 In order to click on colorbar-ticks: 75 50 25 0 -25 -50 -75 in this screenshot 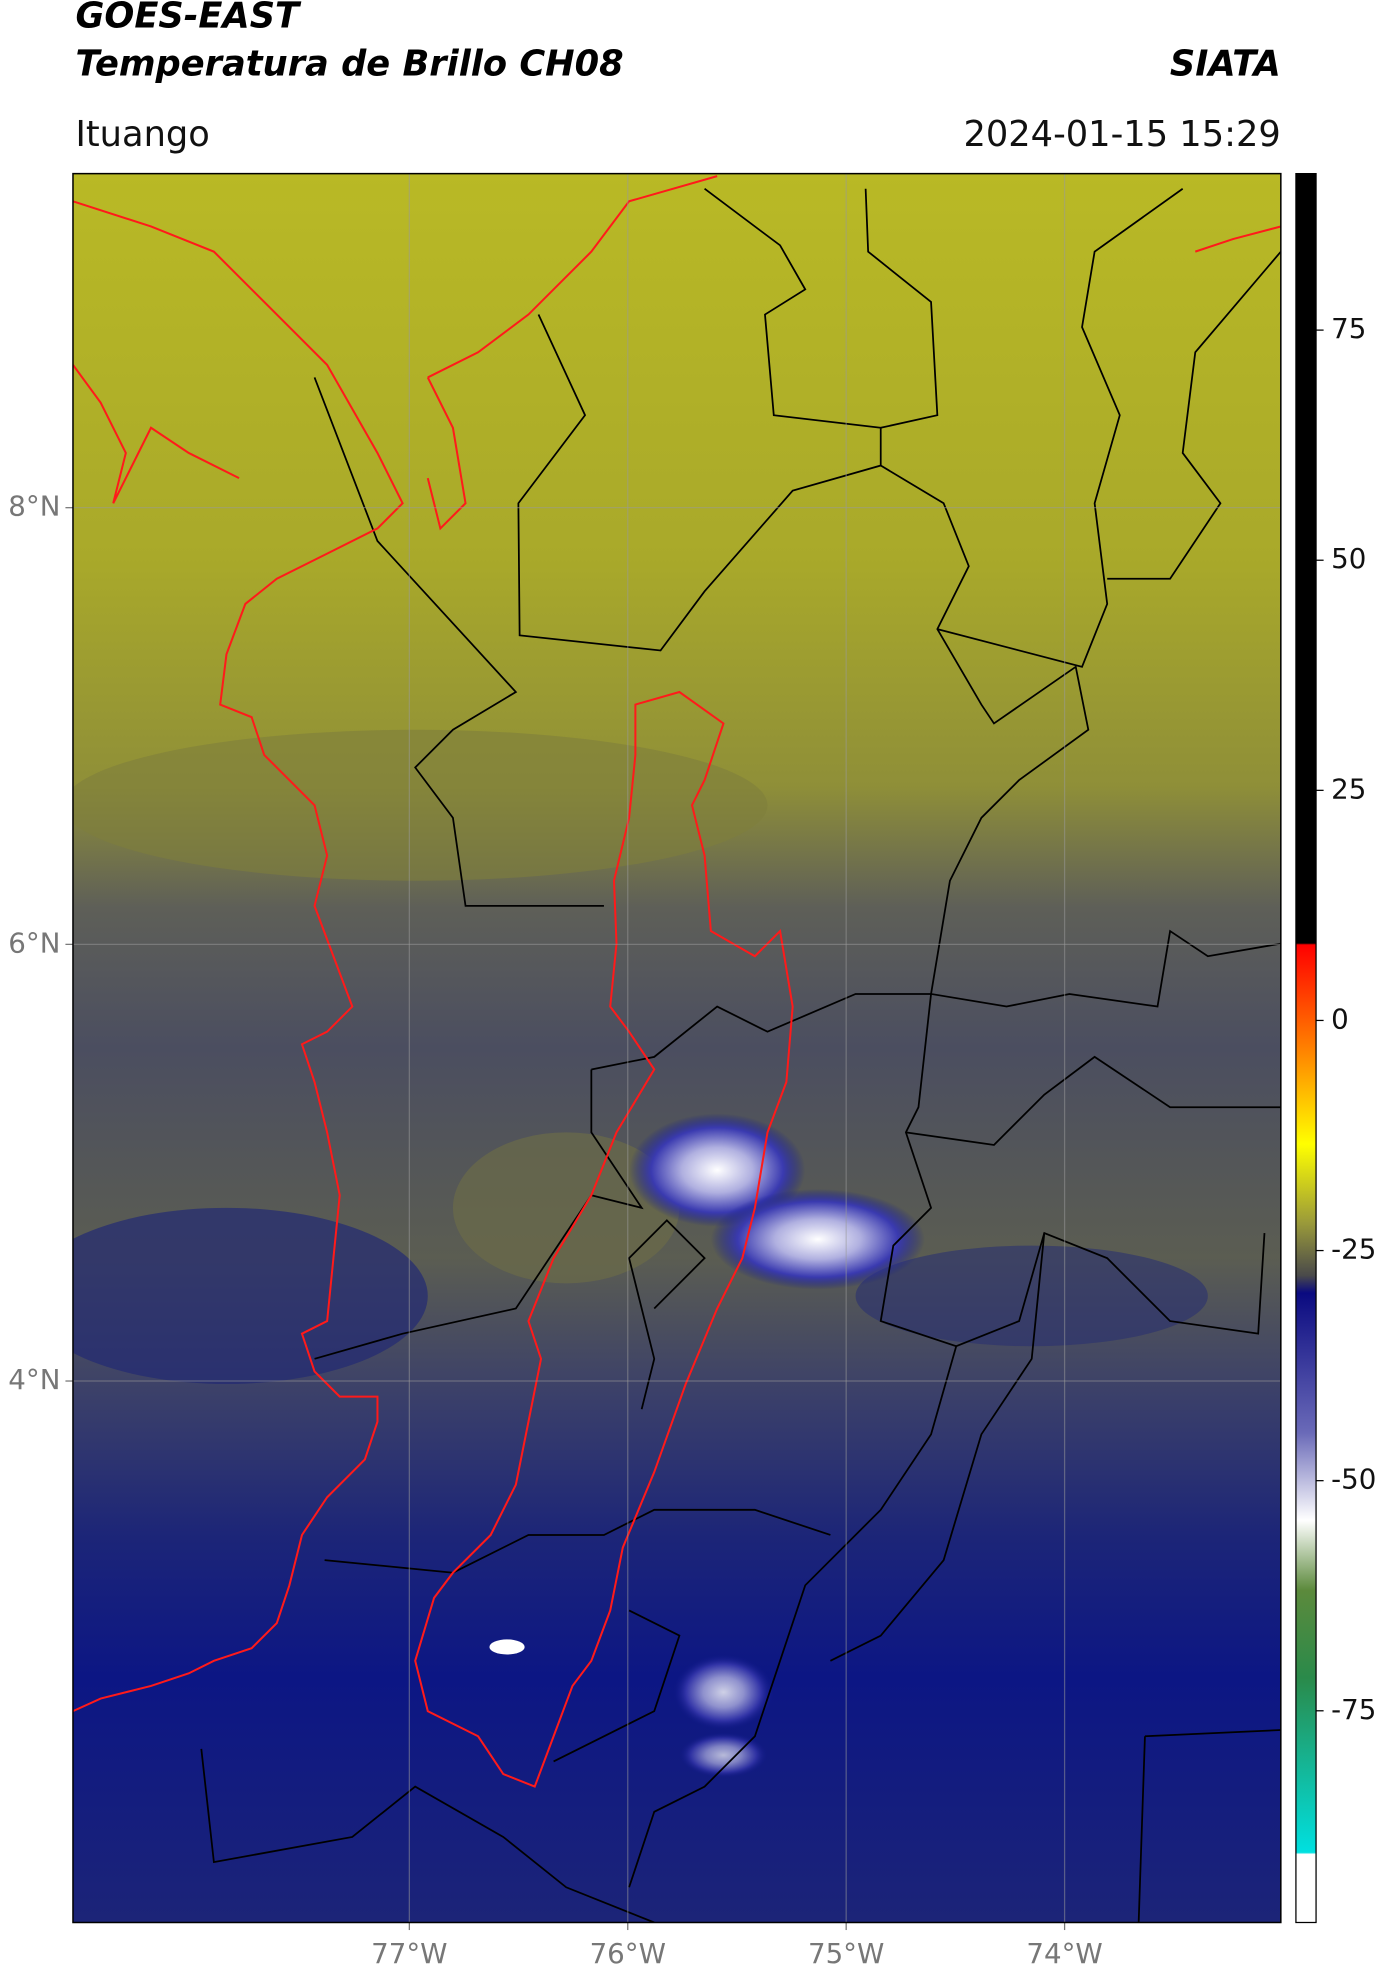, I will do `click(1346, 1019)`.